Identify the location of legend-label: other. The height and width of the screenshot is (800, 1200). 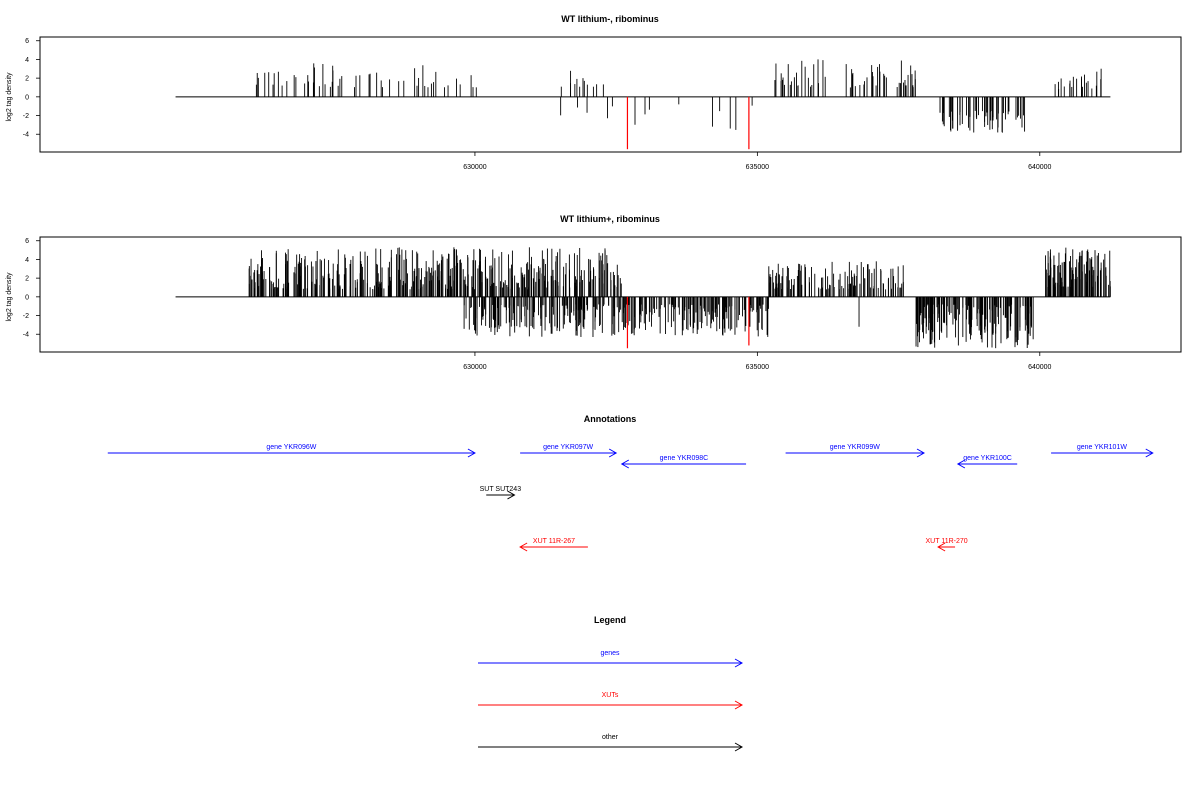
(610, 737).